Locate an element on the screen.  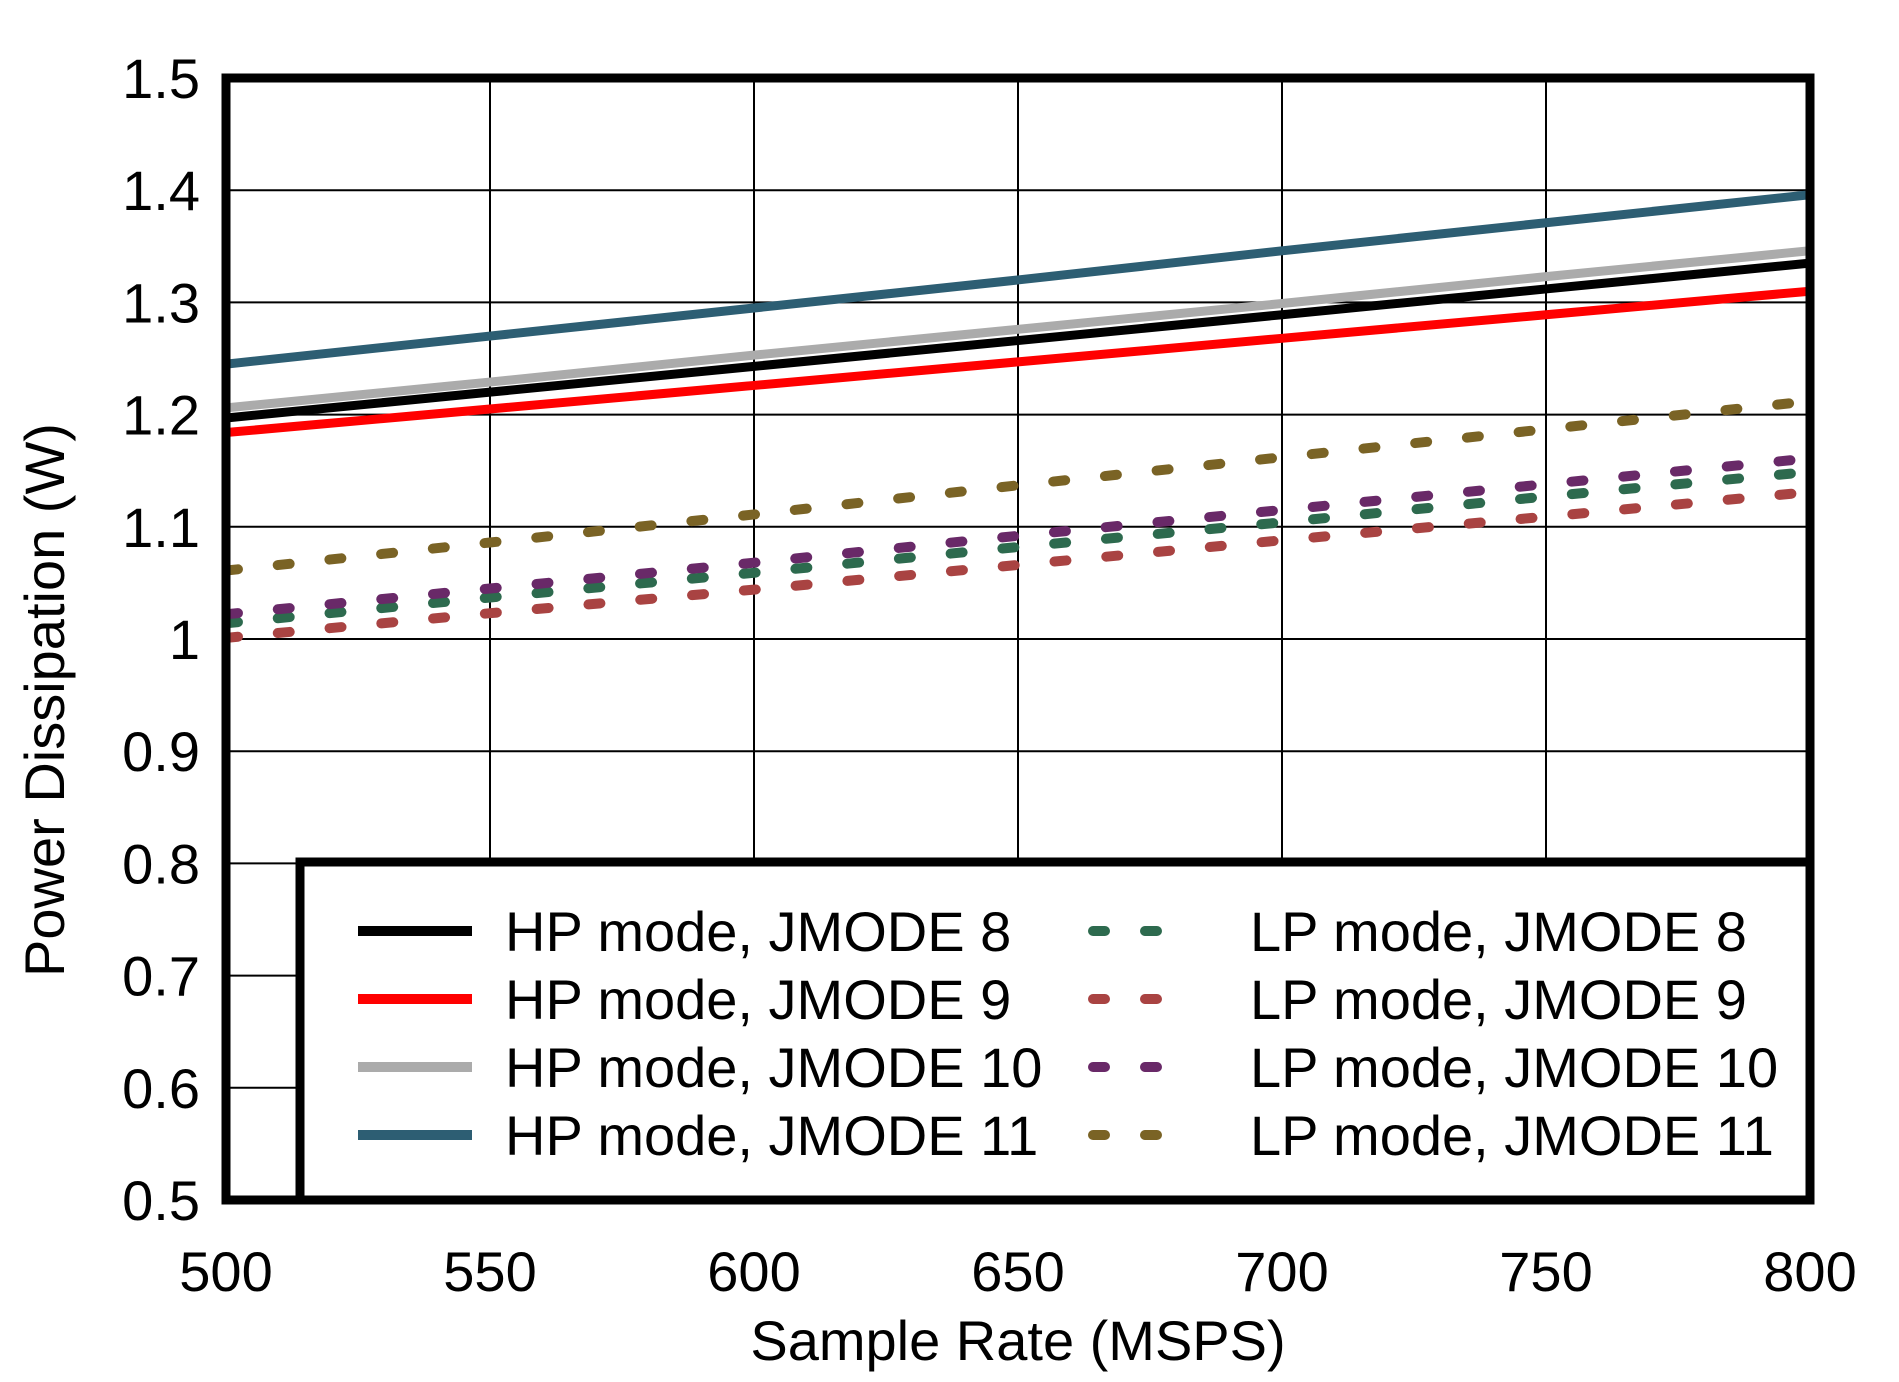
legend-item-lp-mode-jmode-8: LP mode, JMODE 8 is located at coordinates (1417, 931).